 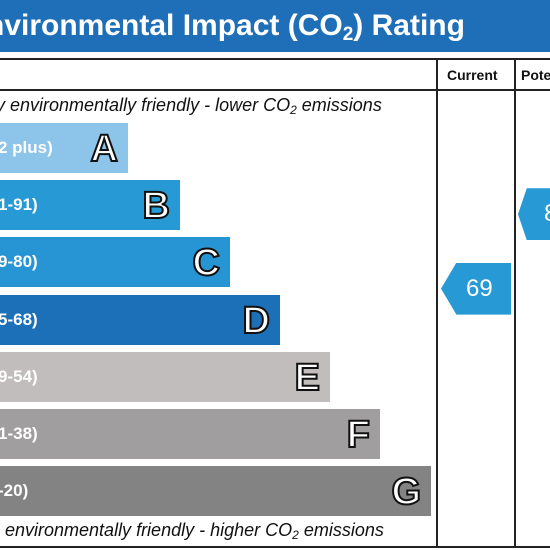 What do you see at coordinates (90, 205) in the screenshot?
I see `band-b: 1-91) B` at bounding box center [90, 205].